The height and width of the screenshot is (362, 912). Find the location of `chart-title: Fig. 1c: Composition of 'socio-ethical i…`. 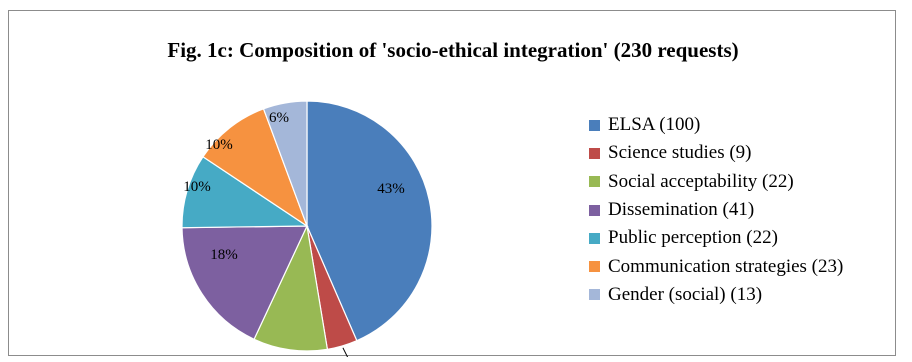

chart-title: Fig. 1c: Composition of 'socio-ethical i… is located at coordinates (453, 50).